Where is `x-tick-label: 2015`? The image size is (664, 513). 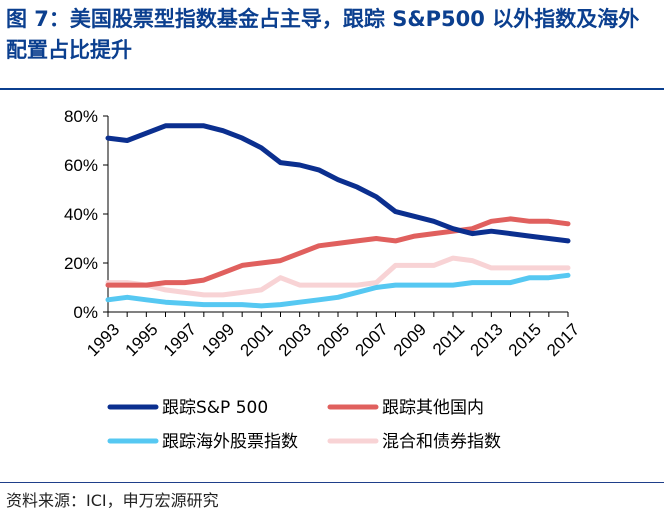
x-tick-label: 2015 is located at coordinates (525, 340).